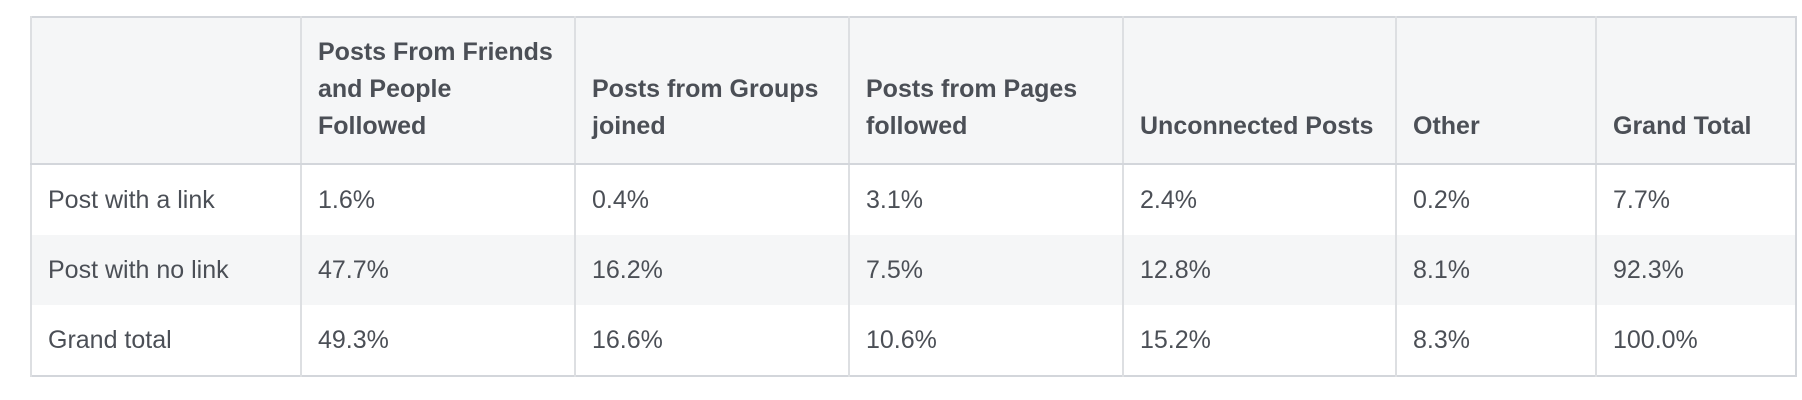 The width and height of the screenshot is (1802, 400). Describe the element at coordinates (1495, 199) in the screenshot. I see `table-cell: 0.2%` at that location.